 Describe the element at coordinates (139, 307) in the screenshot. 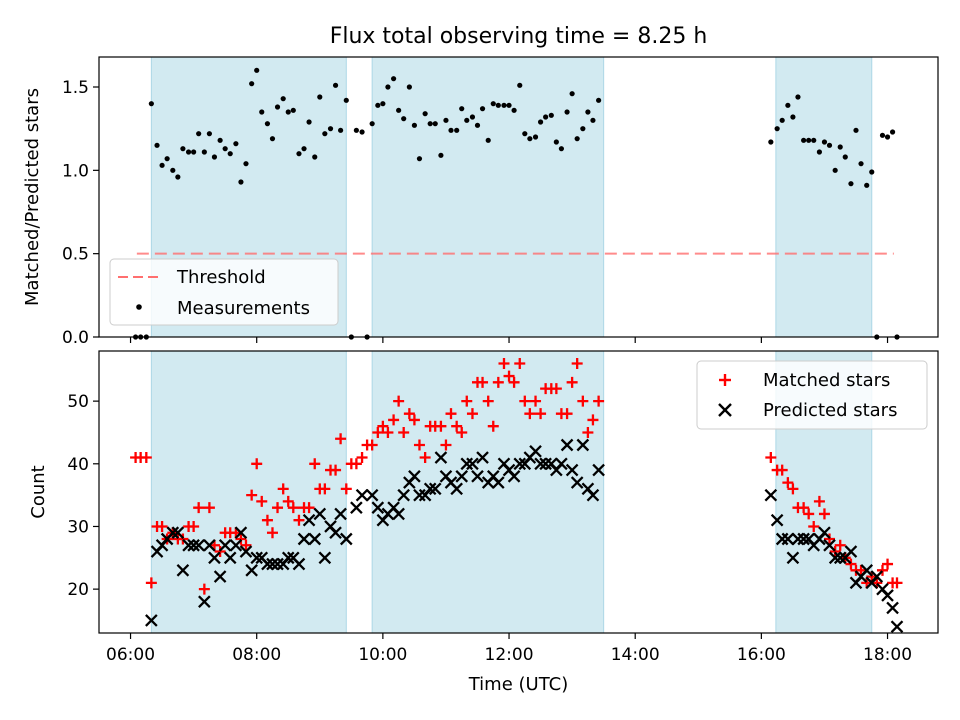

I see `legend-measurements-swatch` at that location.